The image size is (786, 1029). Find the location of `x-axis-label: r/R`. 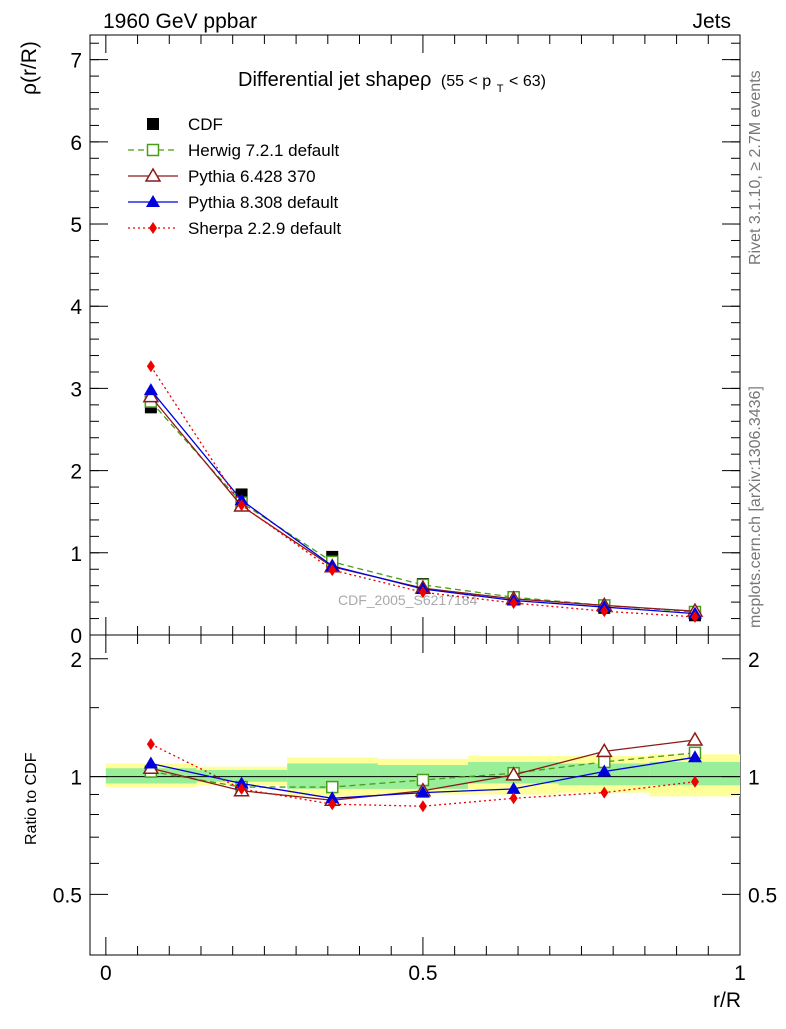

x-axis-label: r/R is located at coordinates (727, 1000).